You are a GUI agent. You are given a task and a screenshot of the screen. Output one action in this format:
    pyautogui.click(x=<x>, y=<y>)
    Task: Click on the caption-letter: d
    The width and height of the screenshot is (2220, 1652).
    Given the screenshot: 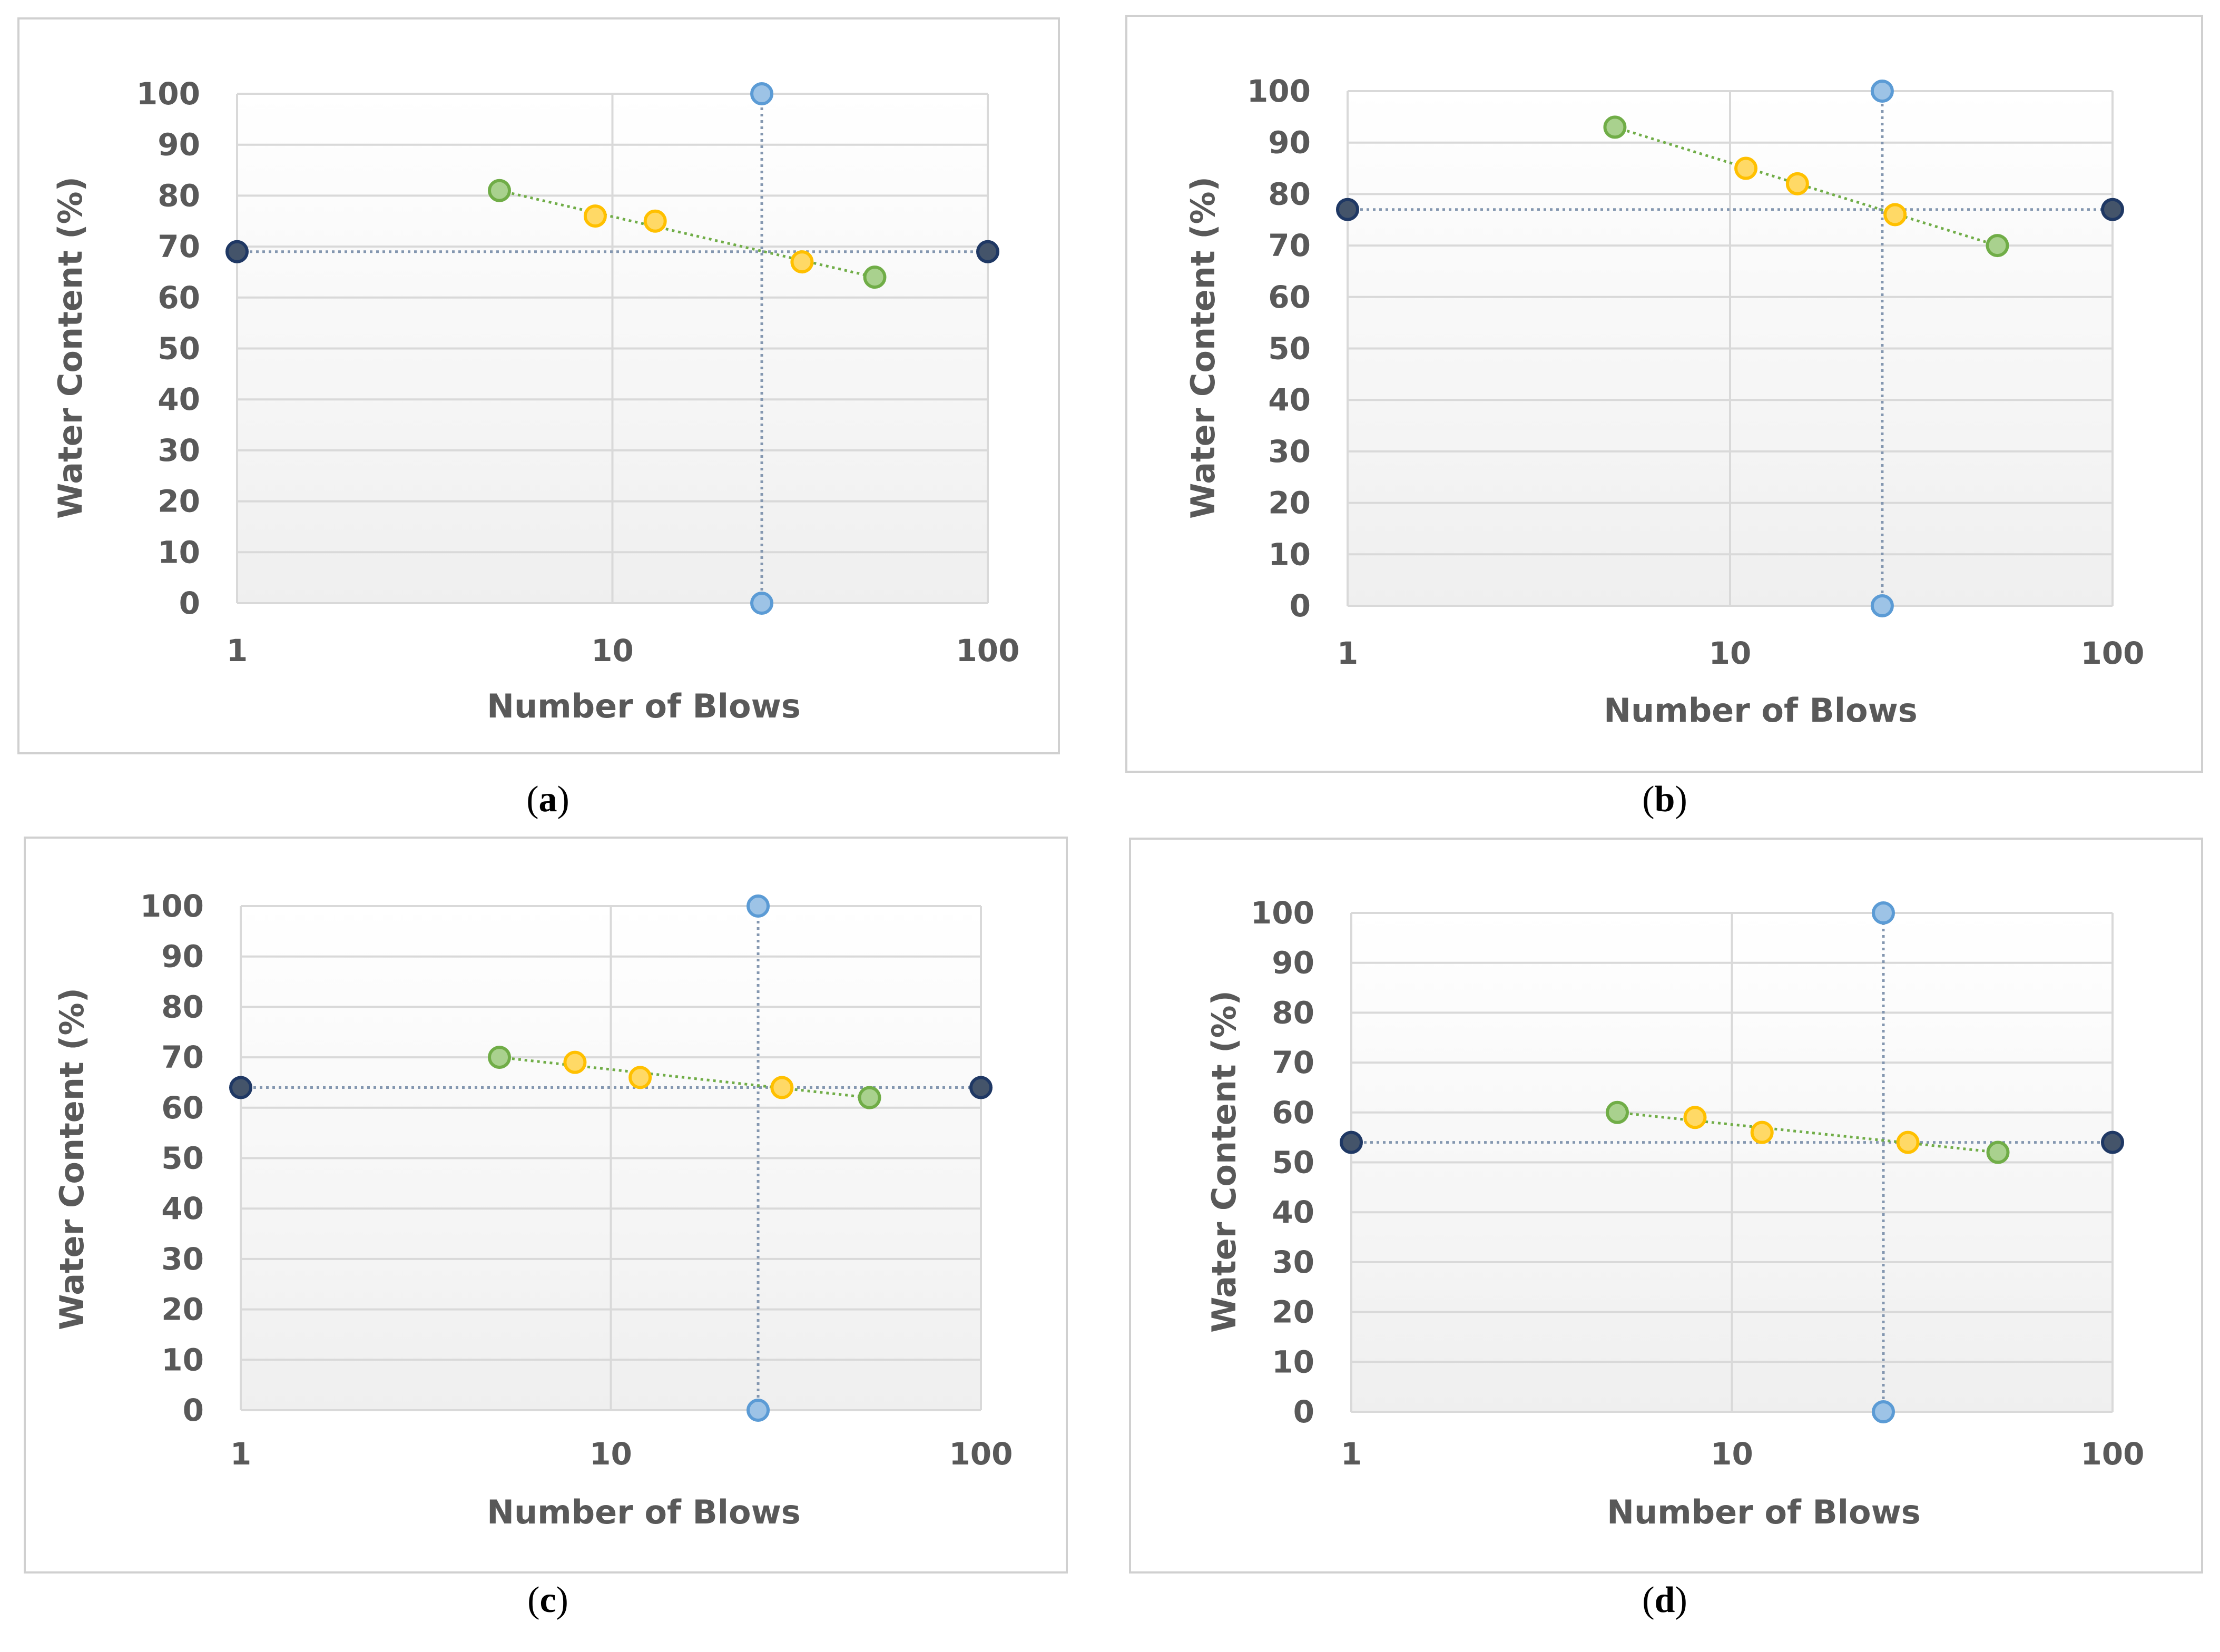 What is the action you would take?
    pyautogui.click(x=1665, y=1600)
    